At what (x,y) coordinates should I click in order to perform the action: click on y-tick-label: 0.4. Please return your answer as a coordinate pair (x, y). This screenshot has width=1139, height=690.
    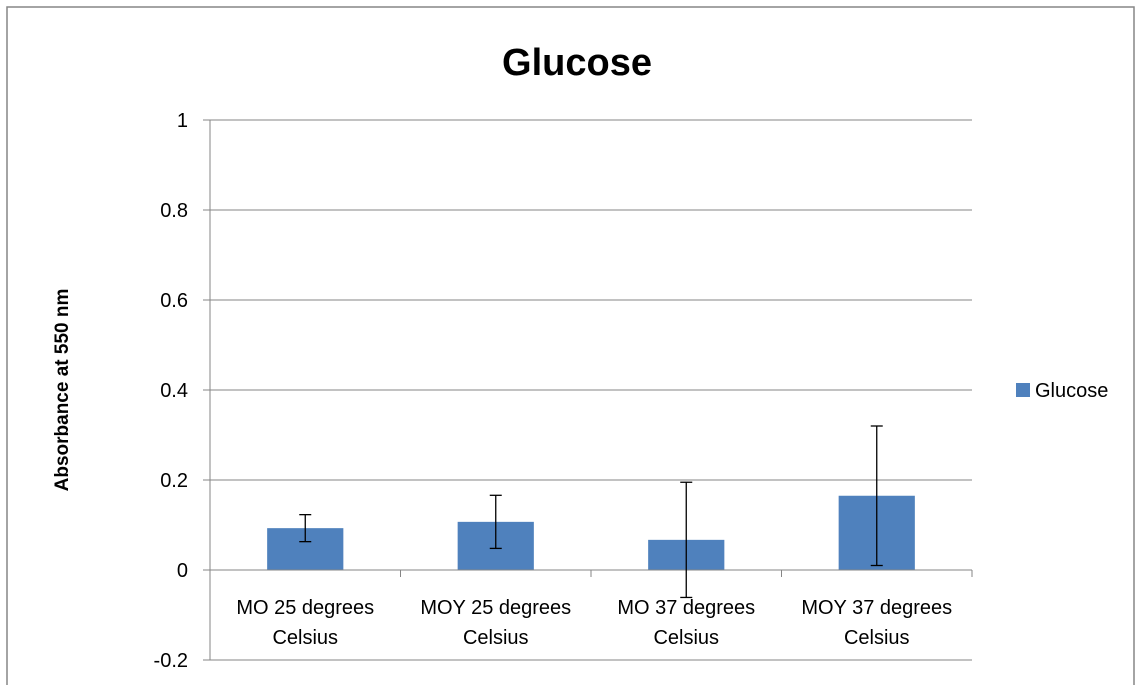
    Looking at the image, I should click on (174, 391).